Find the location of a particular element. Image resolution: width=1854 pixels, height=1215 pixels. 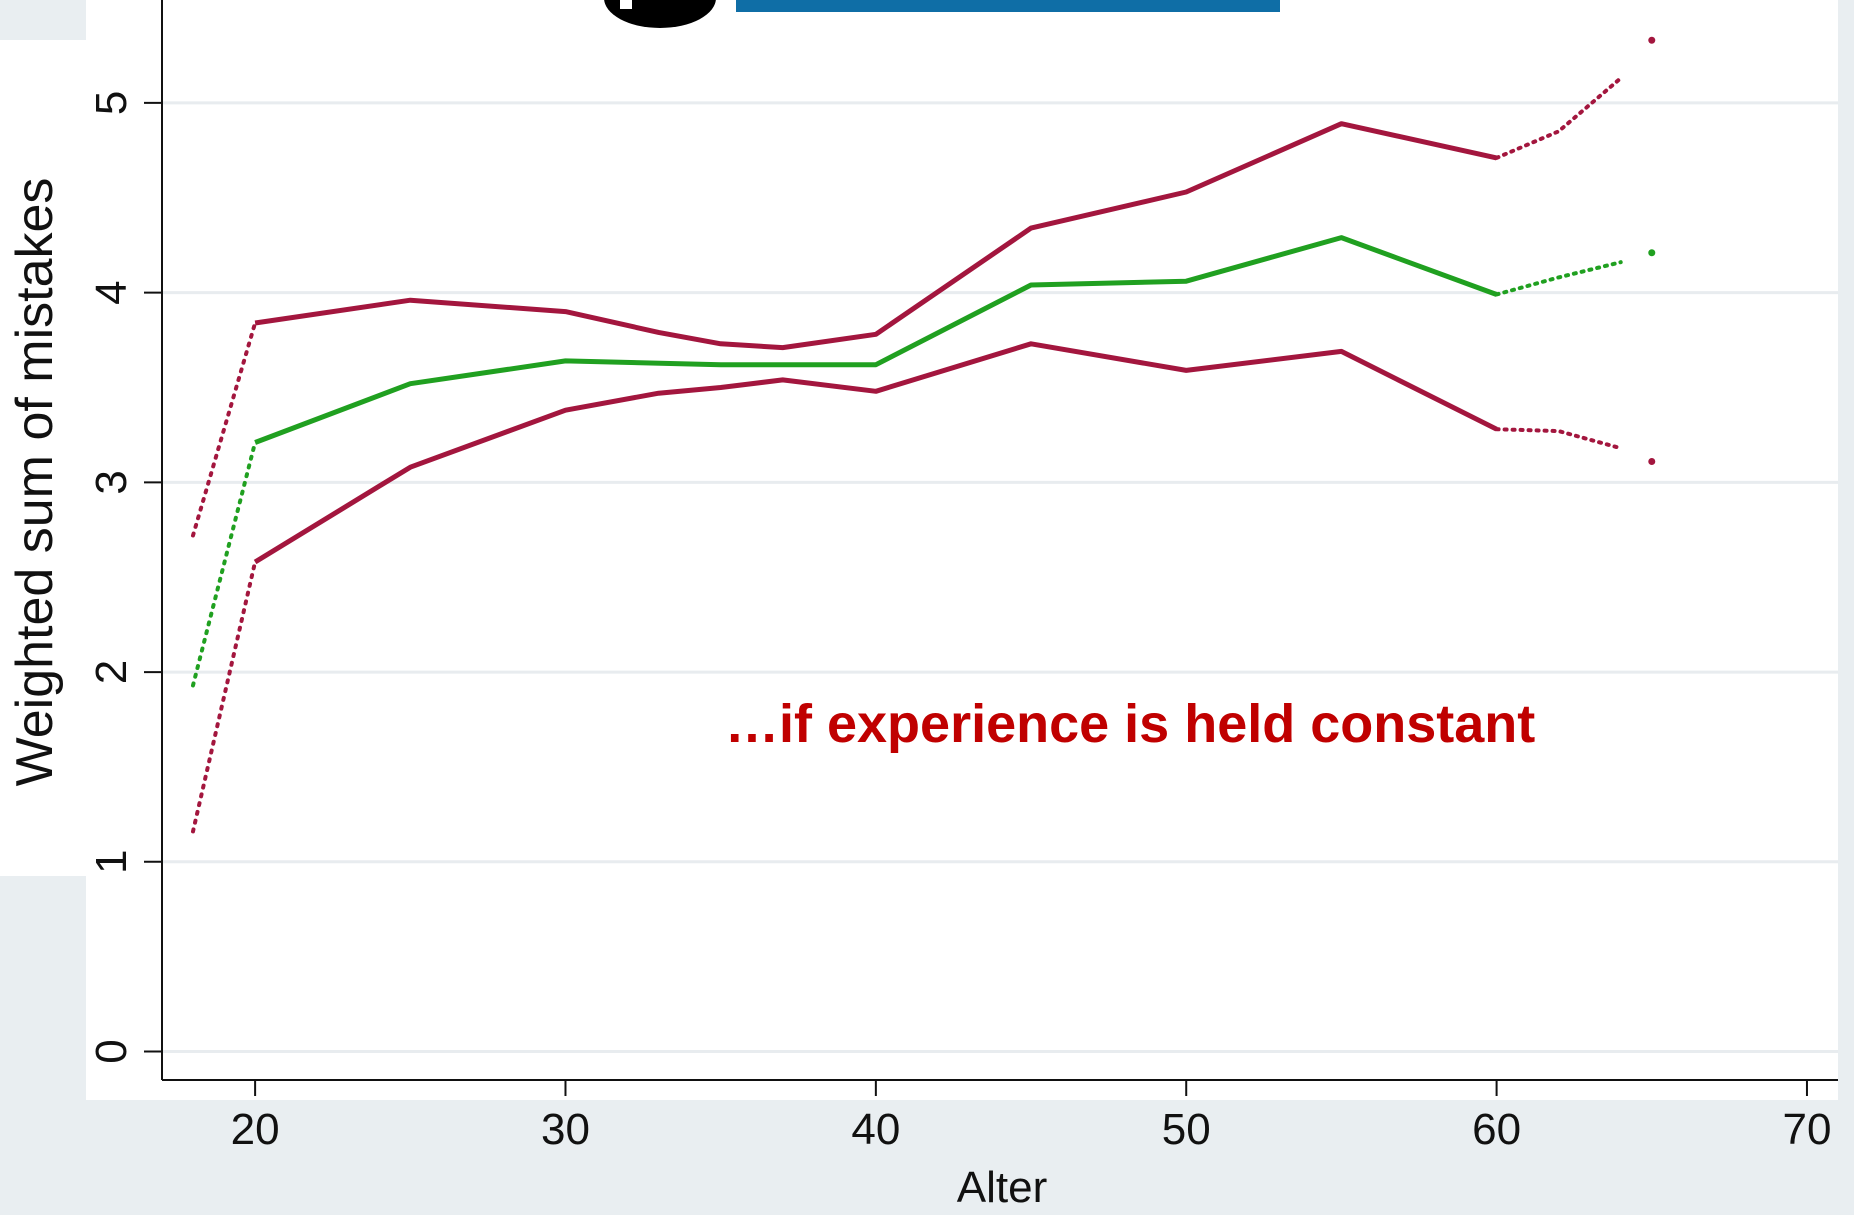

y-tick-label: 3 is located at coordinates (111, 482).